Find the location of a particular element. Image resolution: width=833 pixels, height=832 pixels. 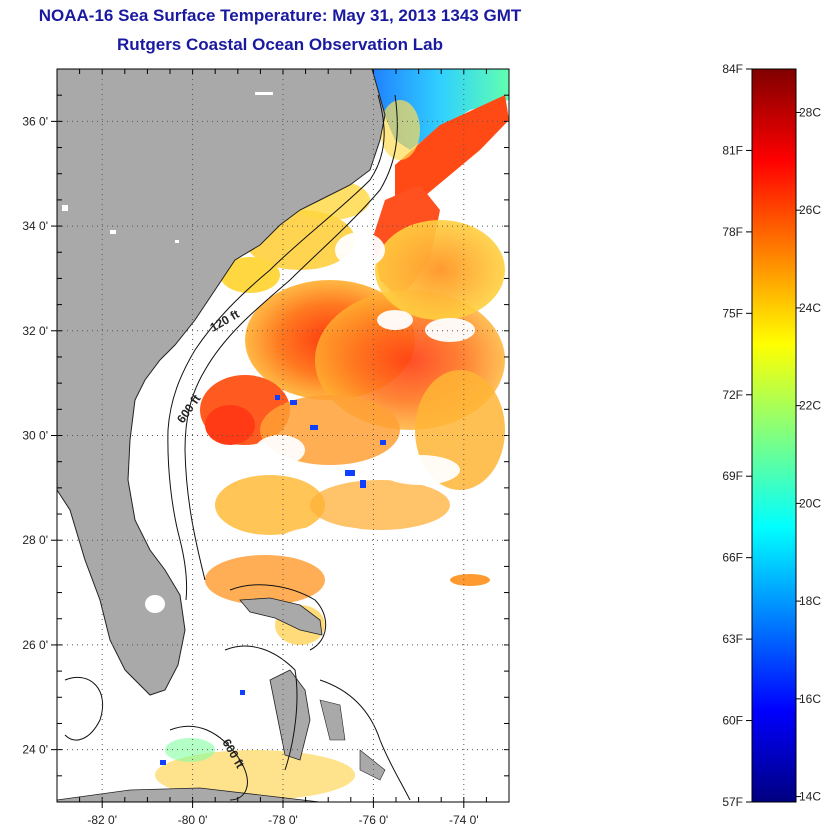

colorbar-f-label: 72F is located at coordinates (732, 395).